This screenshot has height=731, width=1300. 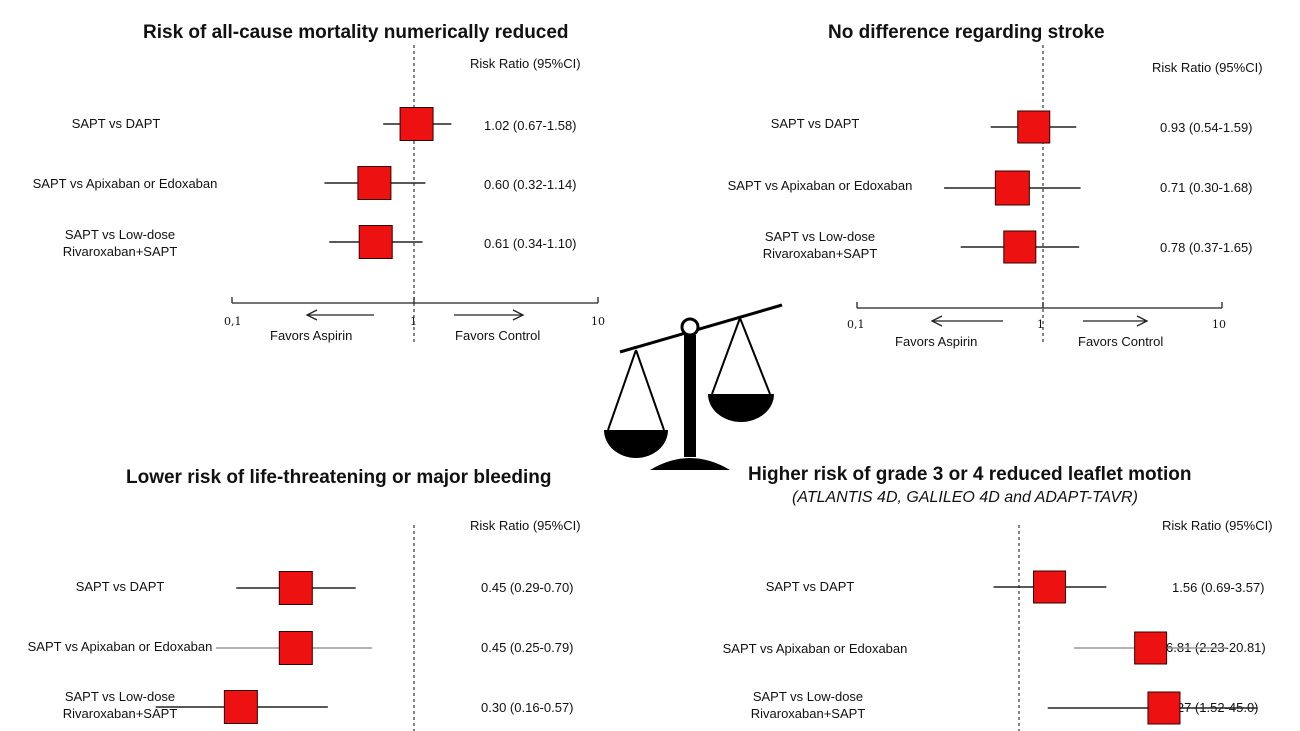 What do you see at coordinates (815, 648) in the screenshot?
I see `panel4-row-label: SAPT vs Apixaban or Edoxaban` at bounding box center [815, 648].